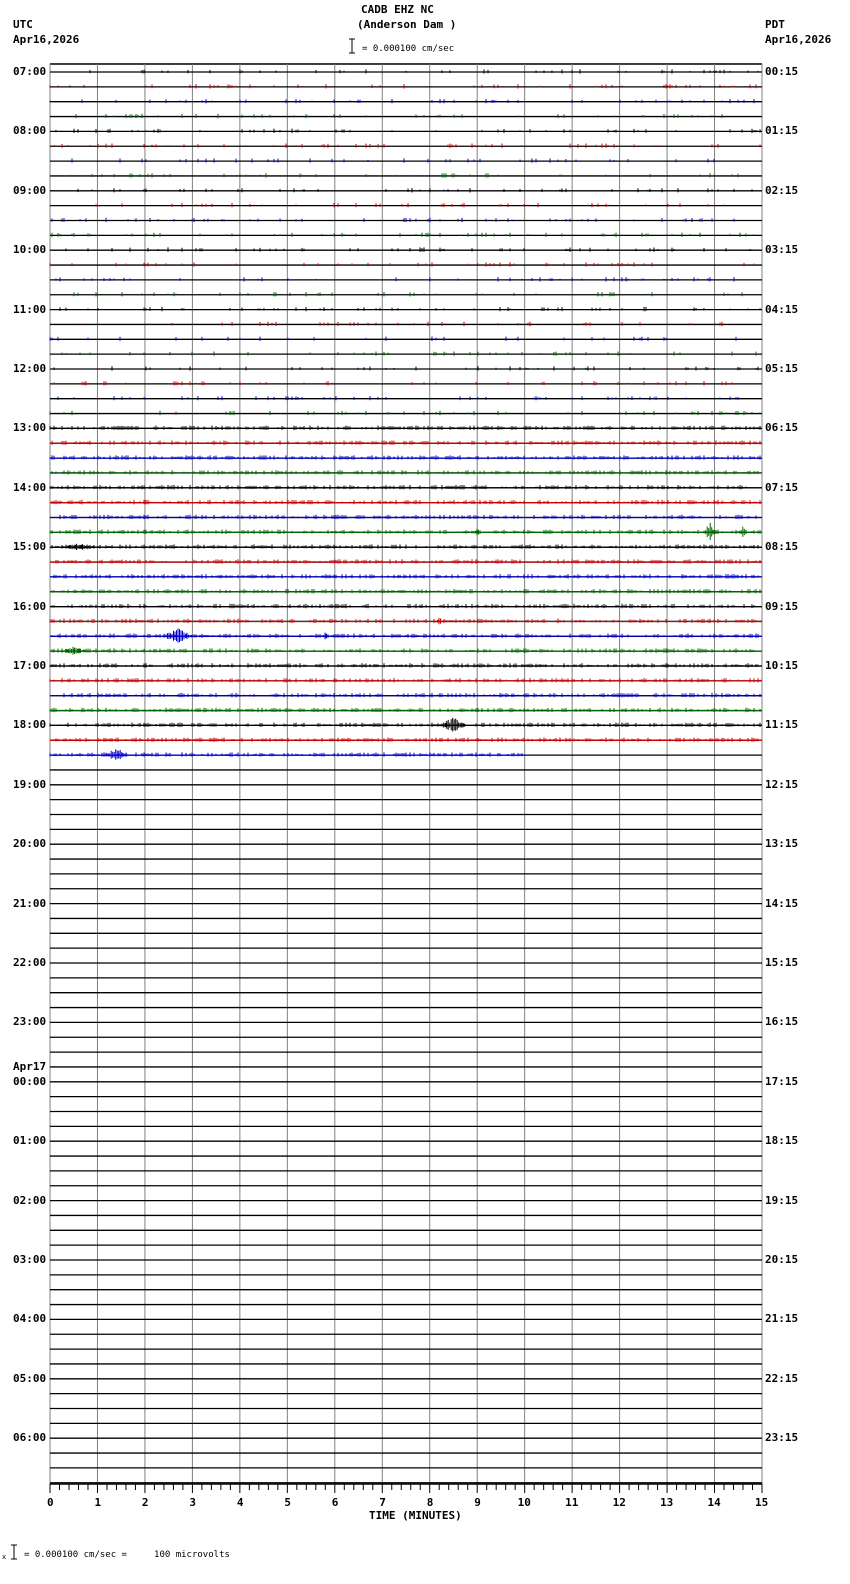 This screenshot has width=850, height=1584. Describe the element at coordinates (30, 606) in the screenshot. I see `utc-time-label: 16:00` at that location.